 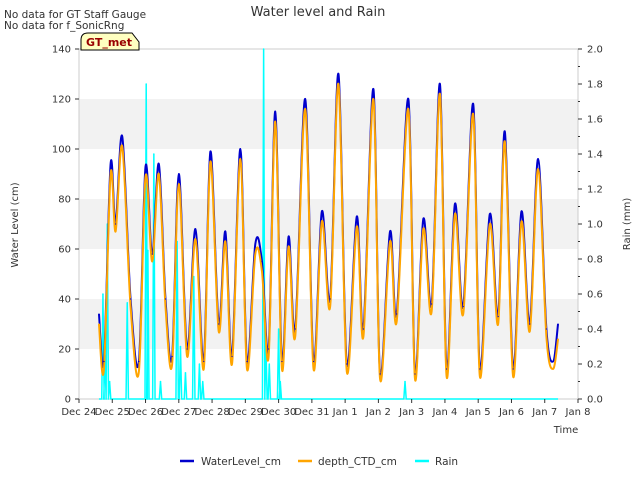 What do you see at coordinates (446, 462) in the screenshot?
I see `legend-label-rain: Rain` at bounding box center [446, 462].